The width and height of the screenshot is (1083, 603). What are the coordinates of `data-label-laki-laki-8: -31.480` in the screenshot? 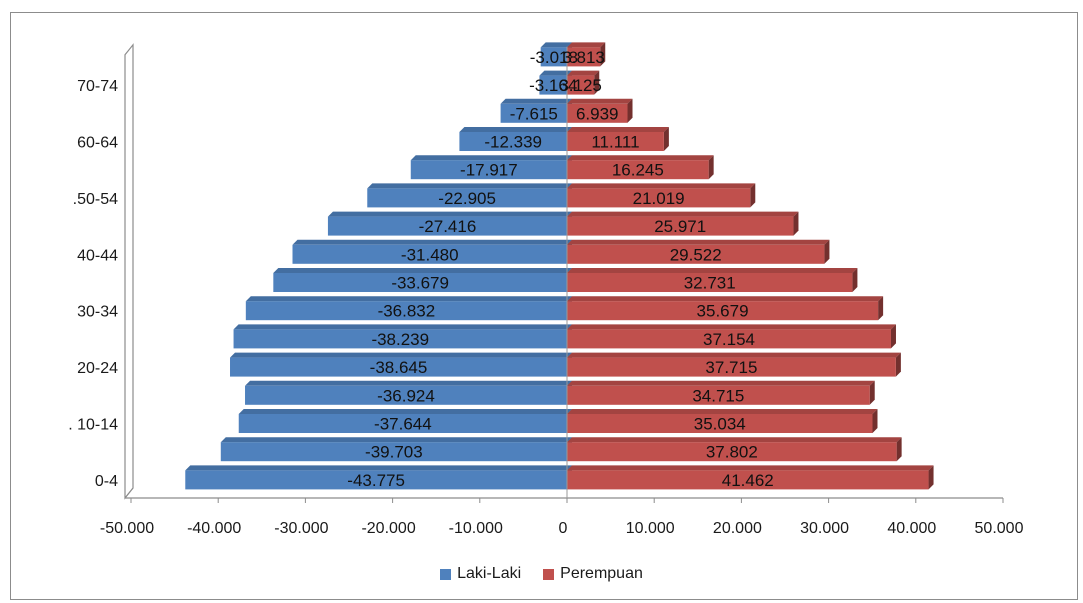 It's located at (430, 254).